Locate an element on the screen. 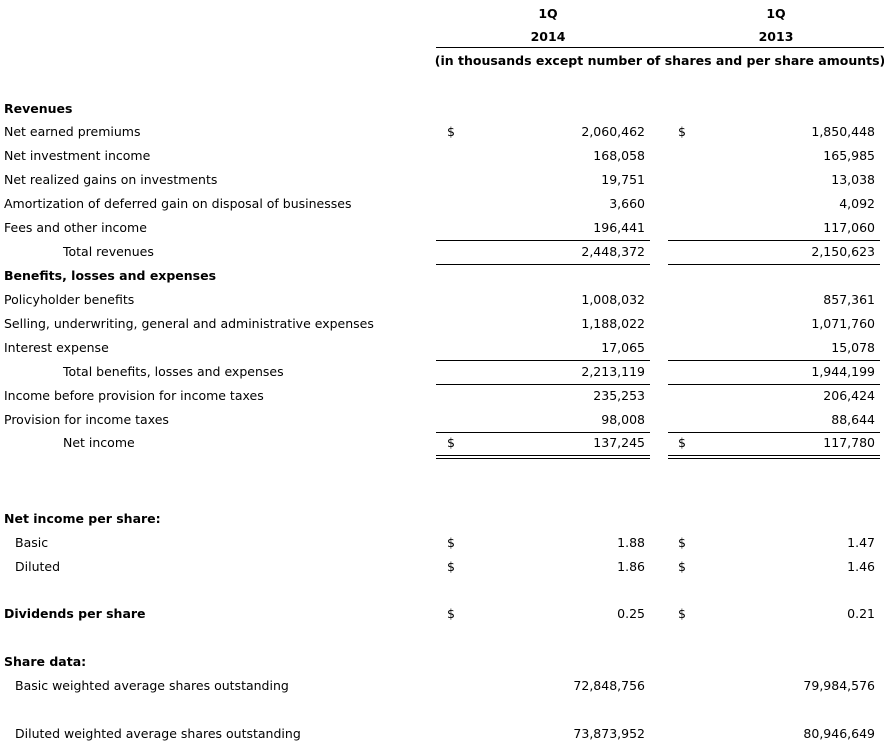  amount: 80,946,649 is located at coordinates (839, 733).